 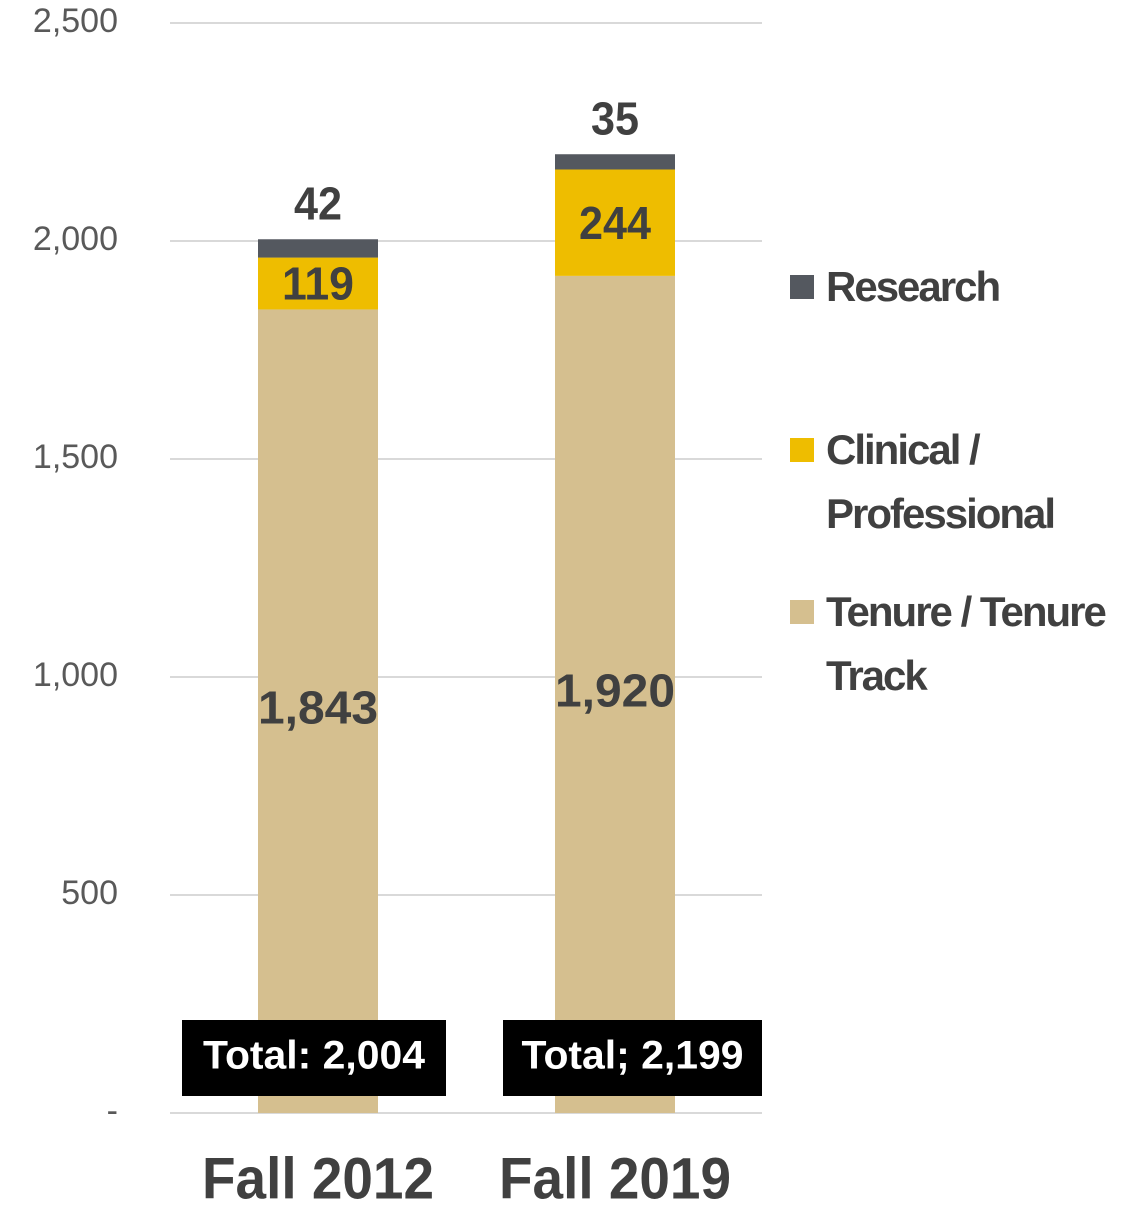 I want to click on legend-label: Clinical / Professional, so click(x=941, y=481).